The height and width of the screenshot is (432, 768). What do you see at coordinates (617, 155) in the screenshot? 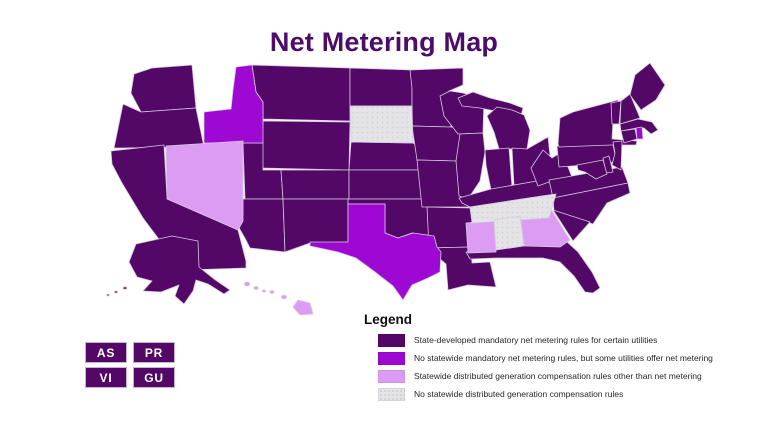
I see `state-nj` at bounding box center [617, 155].